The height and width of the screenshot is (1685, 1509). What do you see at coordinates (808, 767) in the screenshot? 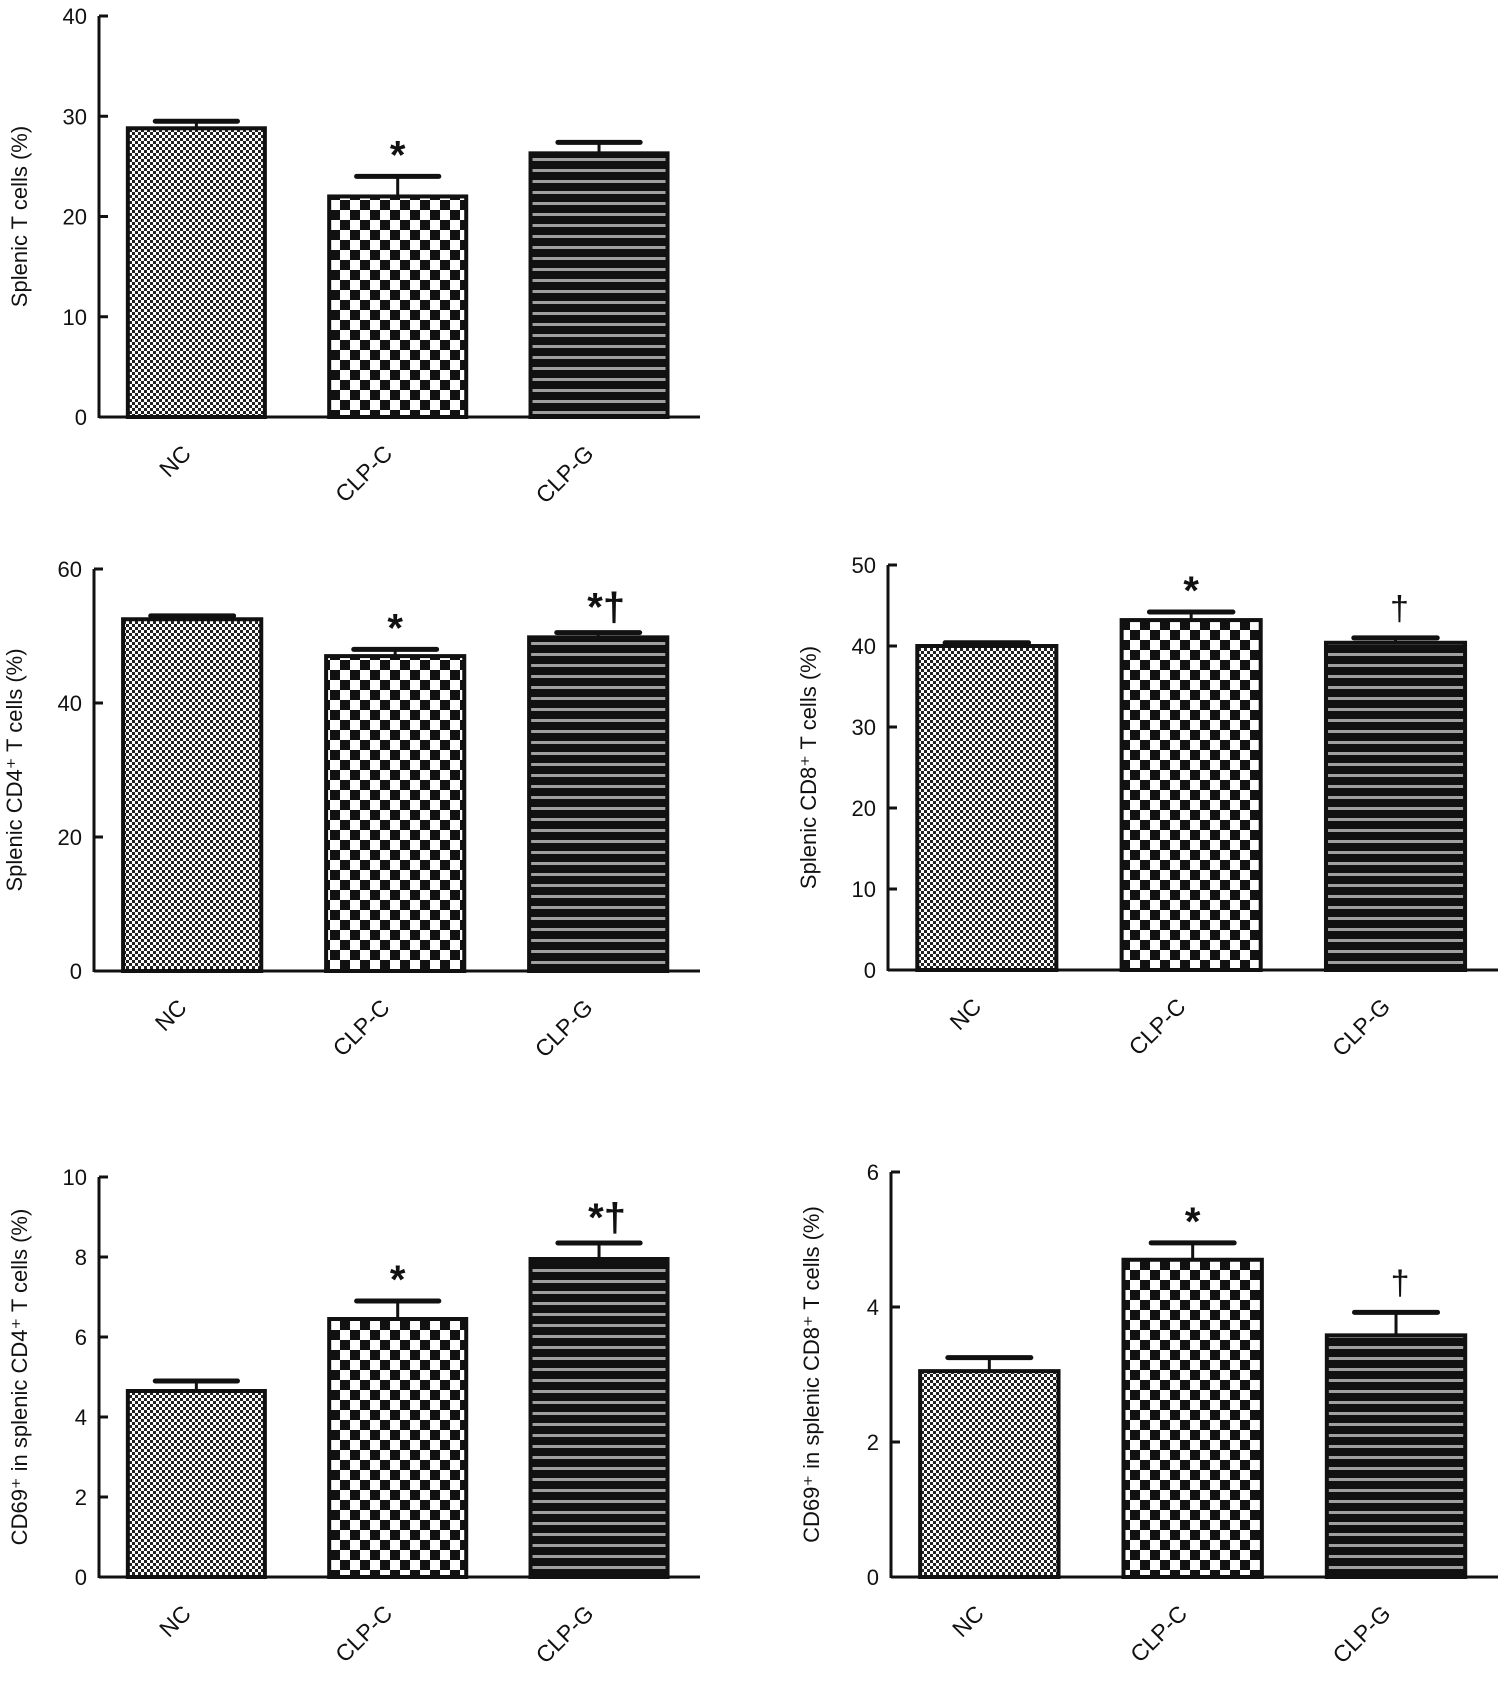
I see `y-axis-label: Splenic CD8⁺ T cells (%)` at bounding box center [808, 767].